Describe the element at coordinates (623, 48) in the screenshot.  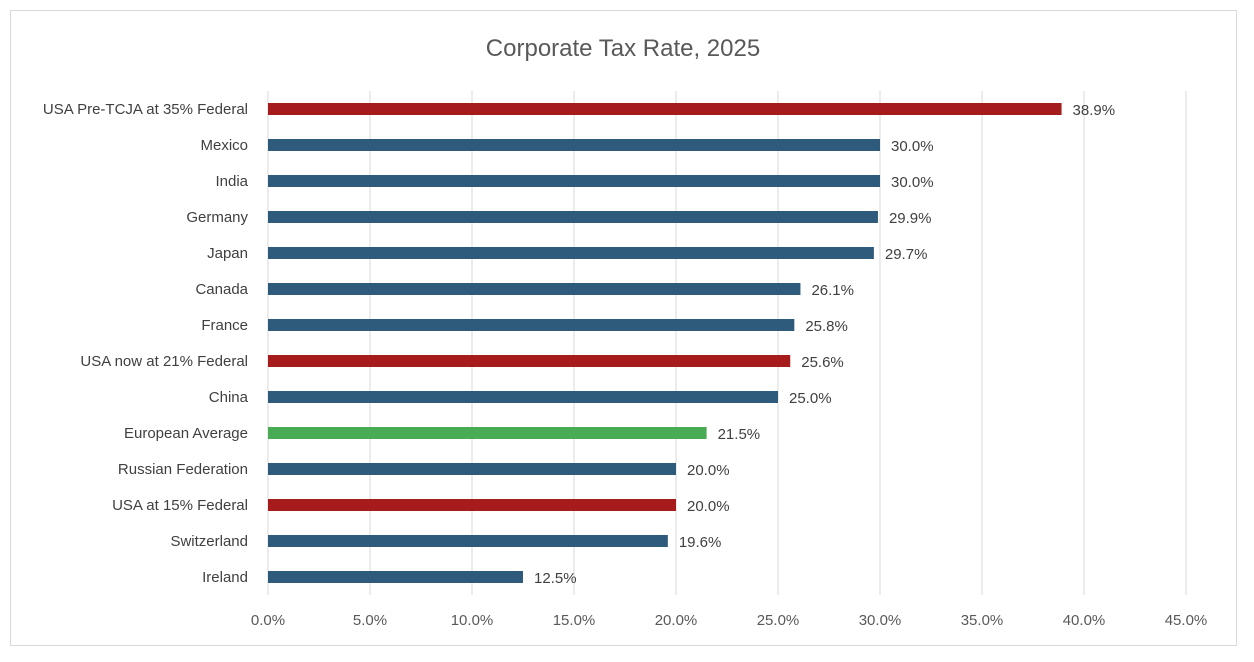
I see `chart-title: Corporate Tax Rate, 2025` at that location.